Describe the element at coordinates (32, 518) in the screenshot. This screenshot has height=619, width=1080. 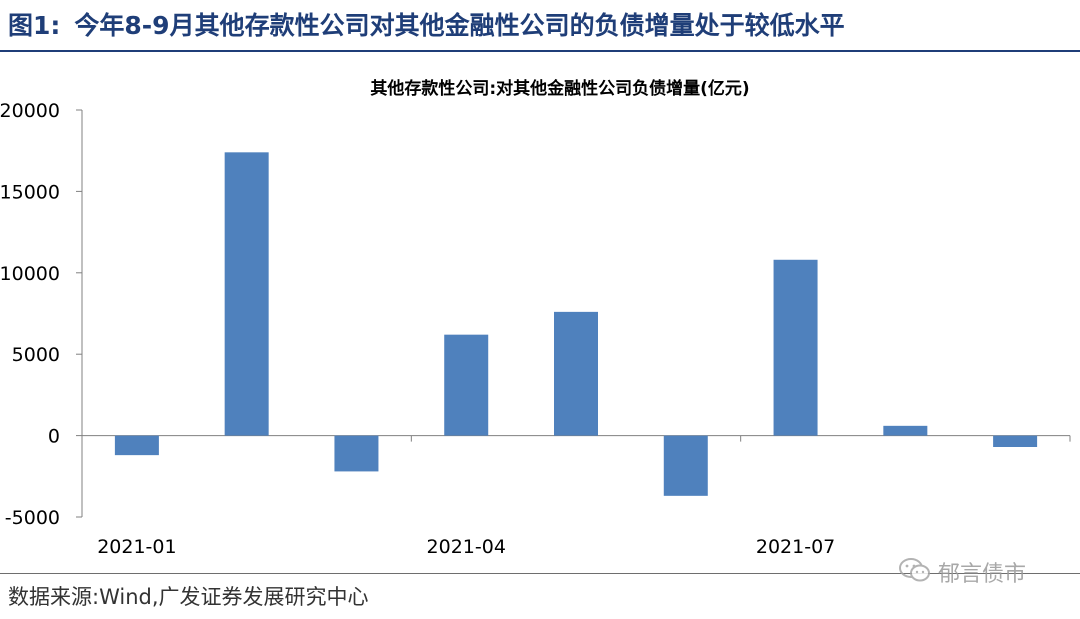
I see `y-tick-label: -5000` at that location.